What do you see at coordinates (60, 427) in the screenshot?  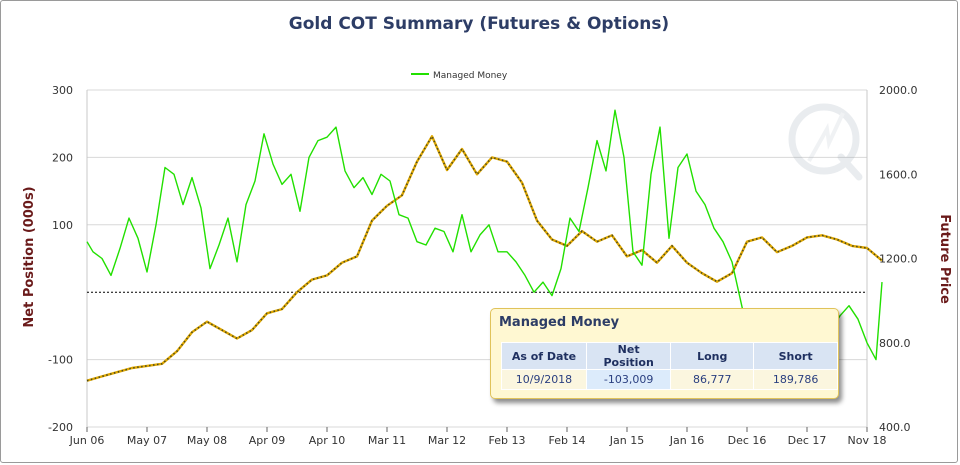 I see `left-tick-label: -200` at bounding box center [60, 427].